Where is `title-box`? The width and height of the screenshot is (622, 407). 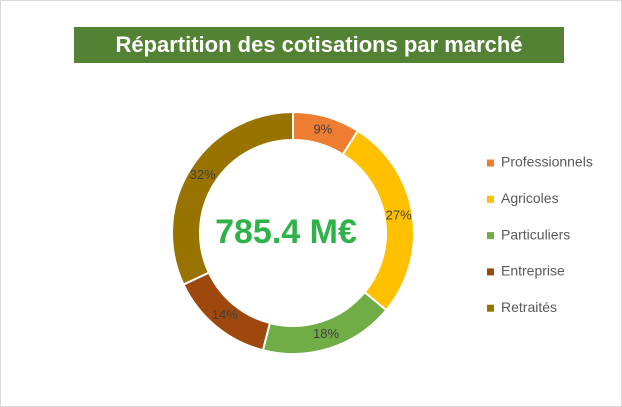 title-box is located at coordinates (319, 45).